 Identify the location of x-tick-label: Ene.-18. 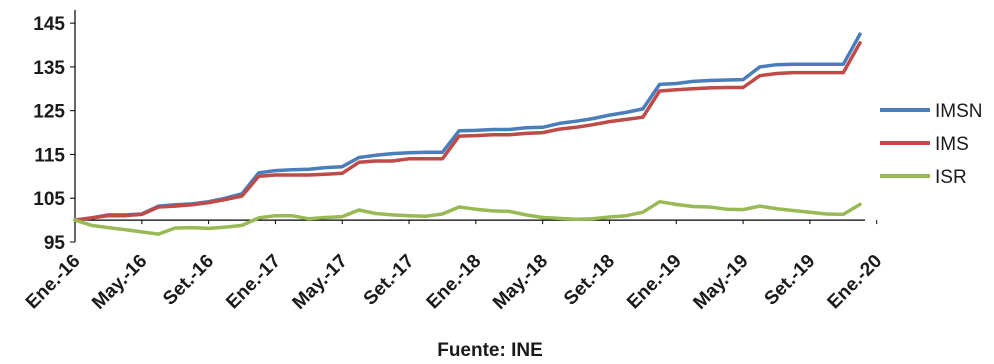
(454, 282).